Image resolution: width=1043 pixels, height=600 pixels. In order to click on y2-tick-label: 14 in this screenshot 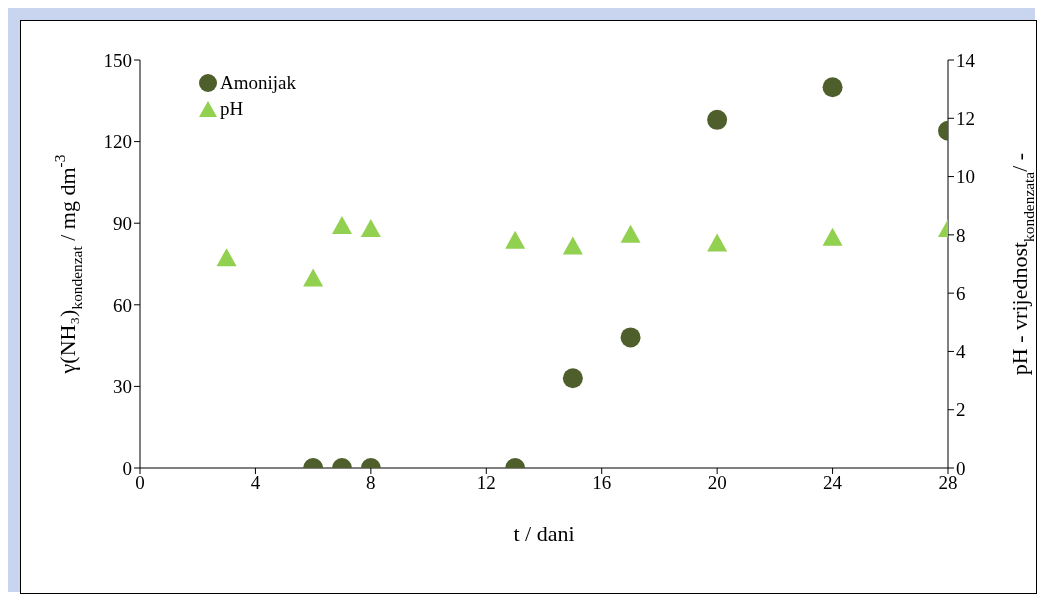, I will do `click(966, 60)`.